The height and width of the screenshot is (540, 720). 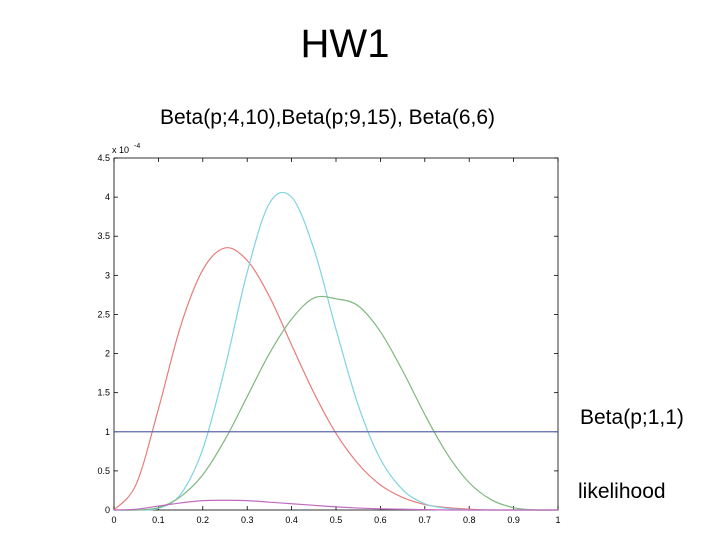 I want to click on x-tick-label: 0.7, so click(x=425, y=520).